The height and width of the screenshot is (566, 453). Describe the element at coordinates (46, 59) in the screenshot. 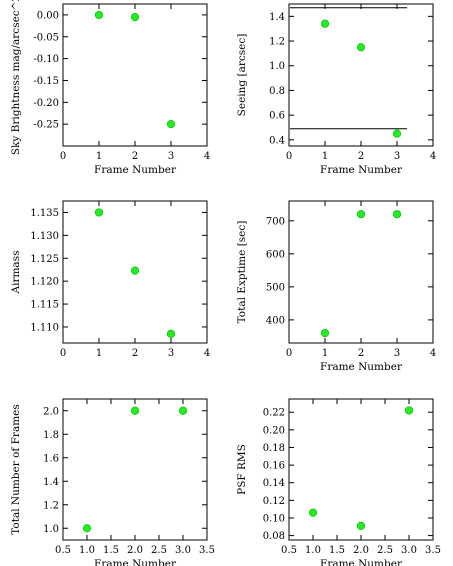

I see `y-tick-label: -0.10` at that location.